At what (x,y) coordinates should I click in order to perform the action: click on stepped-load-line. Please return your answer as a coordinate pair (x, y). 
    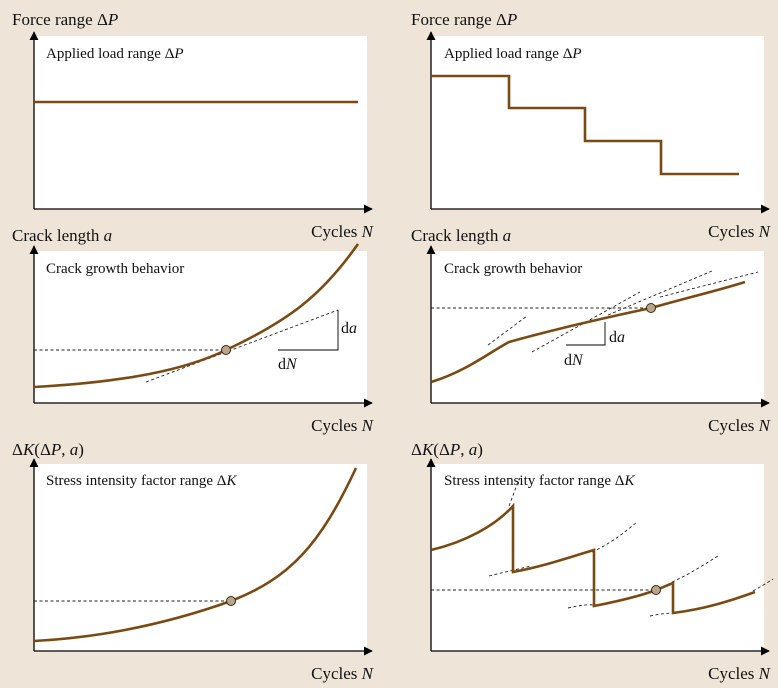
    Looking at the image, I should click on (585, 125).